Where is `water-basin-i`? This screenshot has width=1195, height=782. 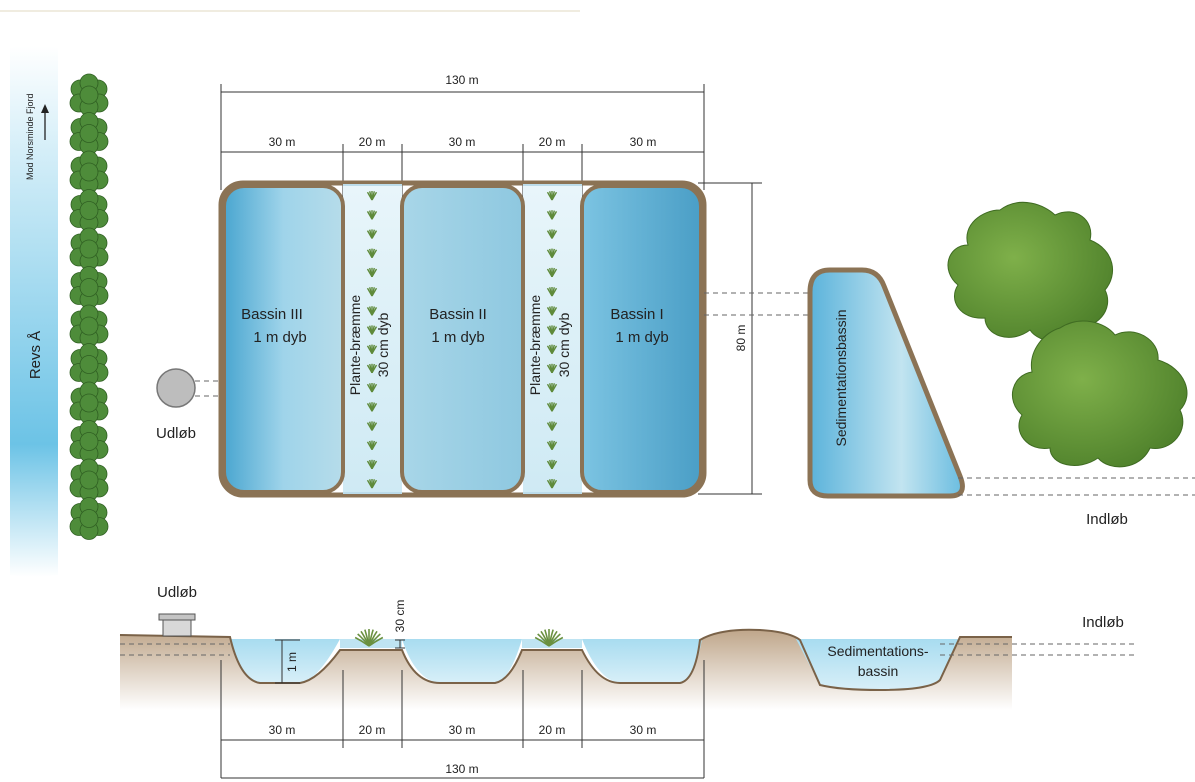 water-basin-i is located at coordinates (642, 661).